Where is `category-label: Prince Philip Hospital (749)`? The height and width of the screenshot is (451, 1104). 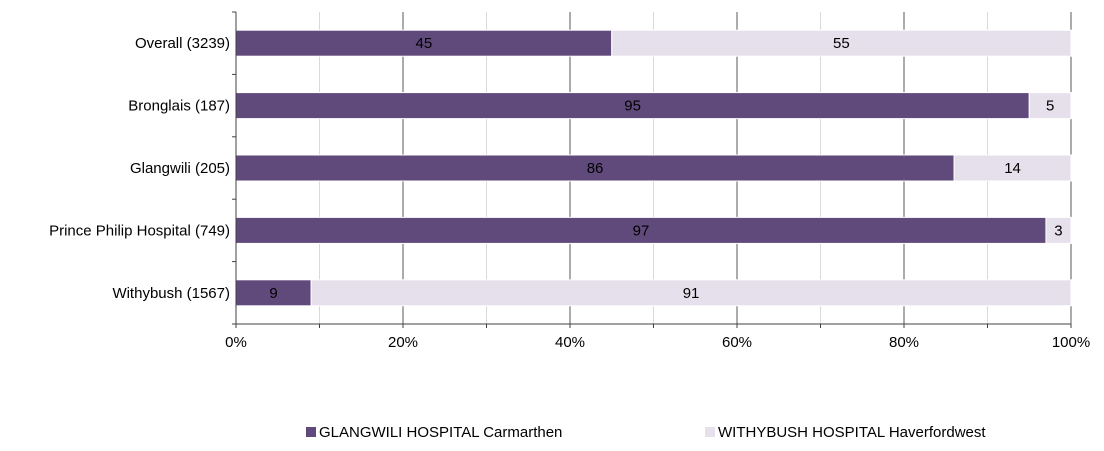 category-label: Prince Philip Hospital (749) is located at coordinates (139, 230).